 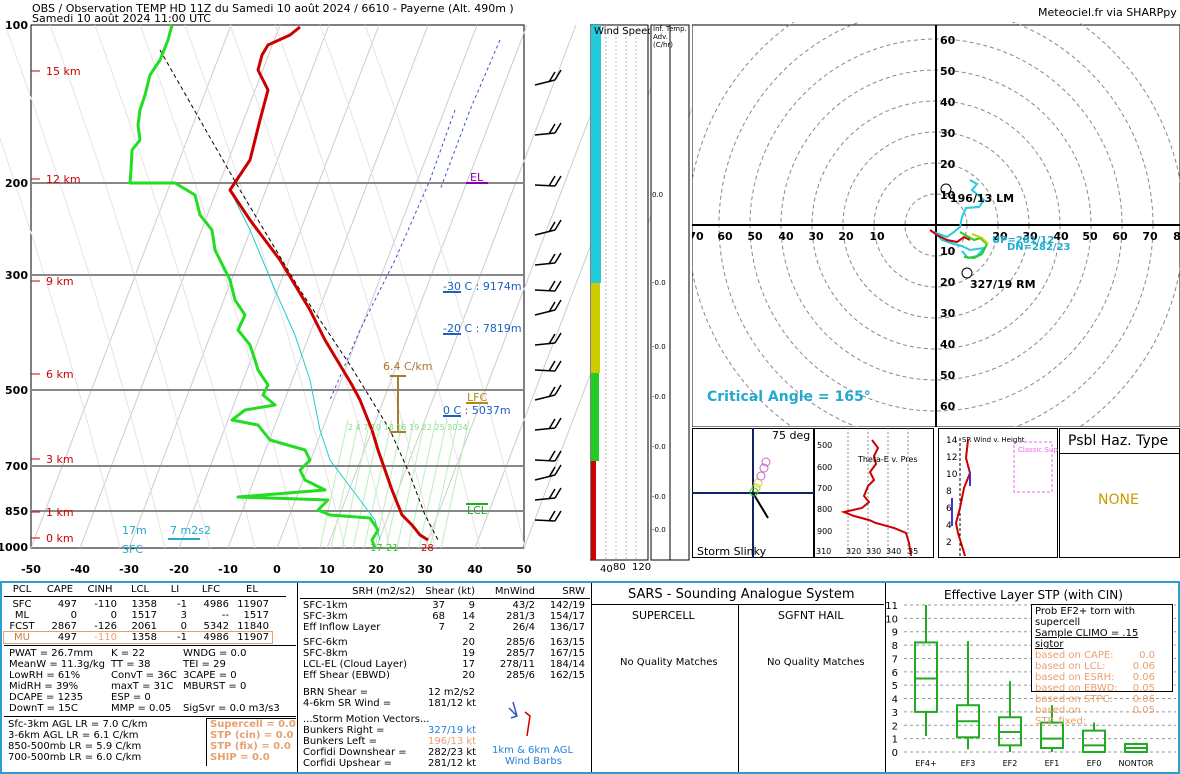 I want to click on index-row: MidRH = 39% maxT = 31C MBURST = 0, so click(x=148, y=686).